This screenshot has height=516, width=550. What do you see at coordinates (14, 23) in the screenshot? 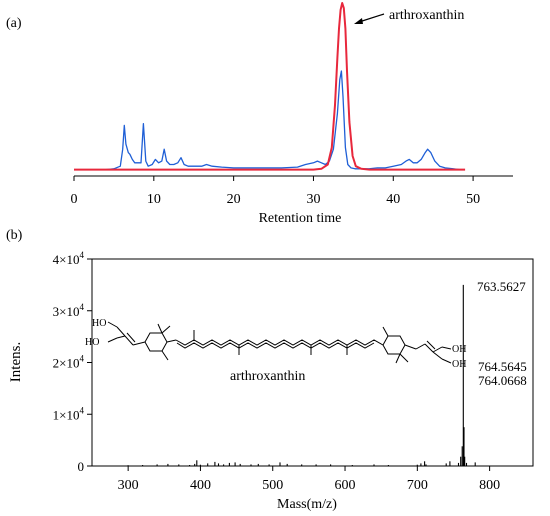
I see `panel-a-label: (a)` at bounding box center [14, 23].